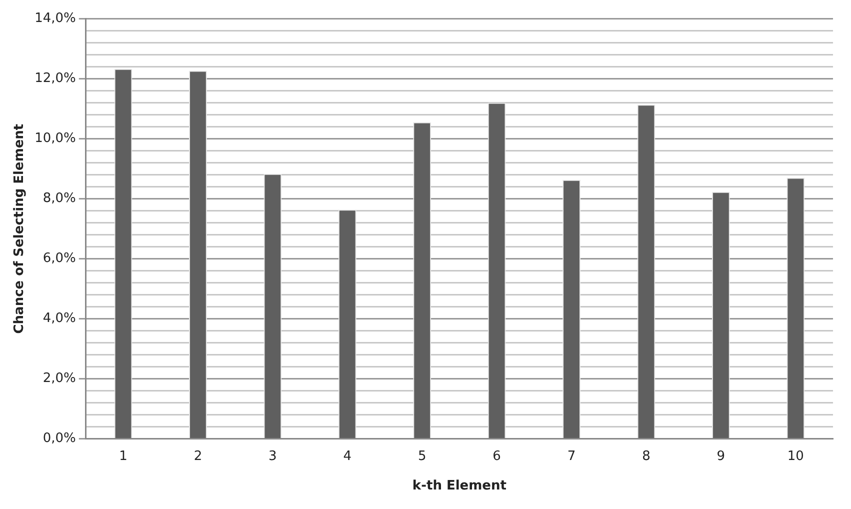 This screenshot has width=851, height=509. I want to click on y-tick-label: 2,0%, so click(59, 378).